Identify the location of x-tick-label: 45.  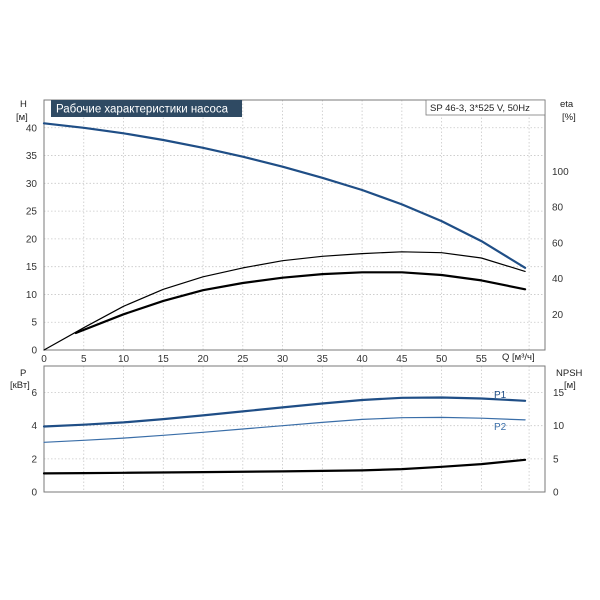
(402, 359).